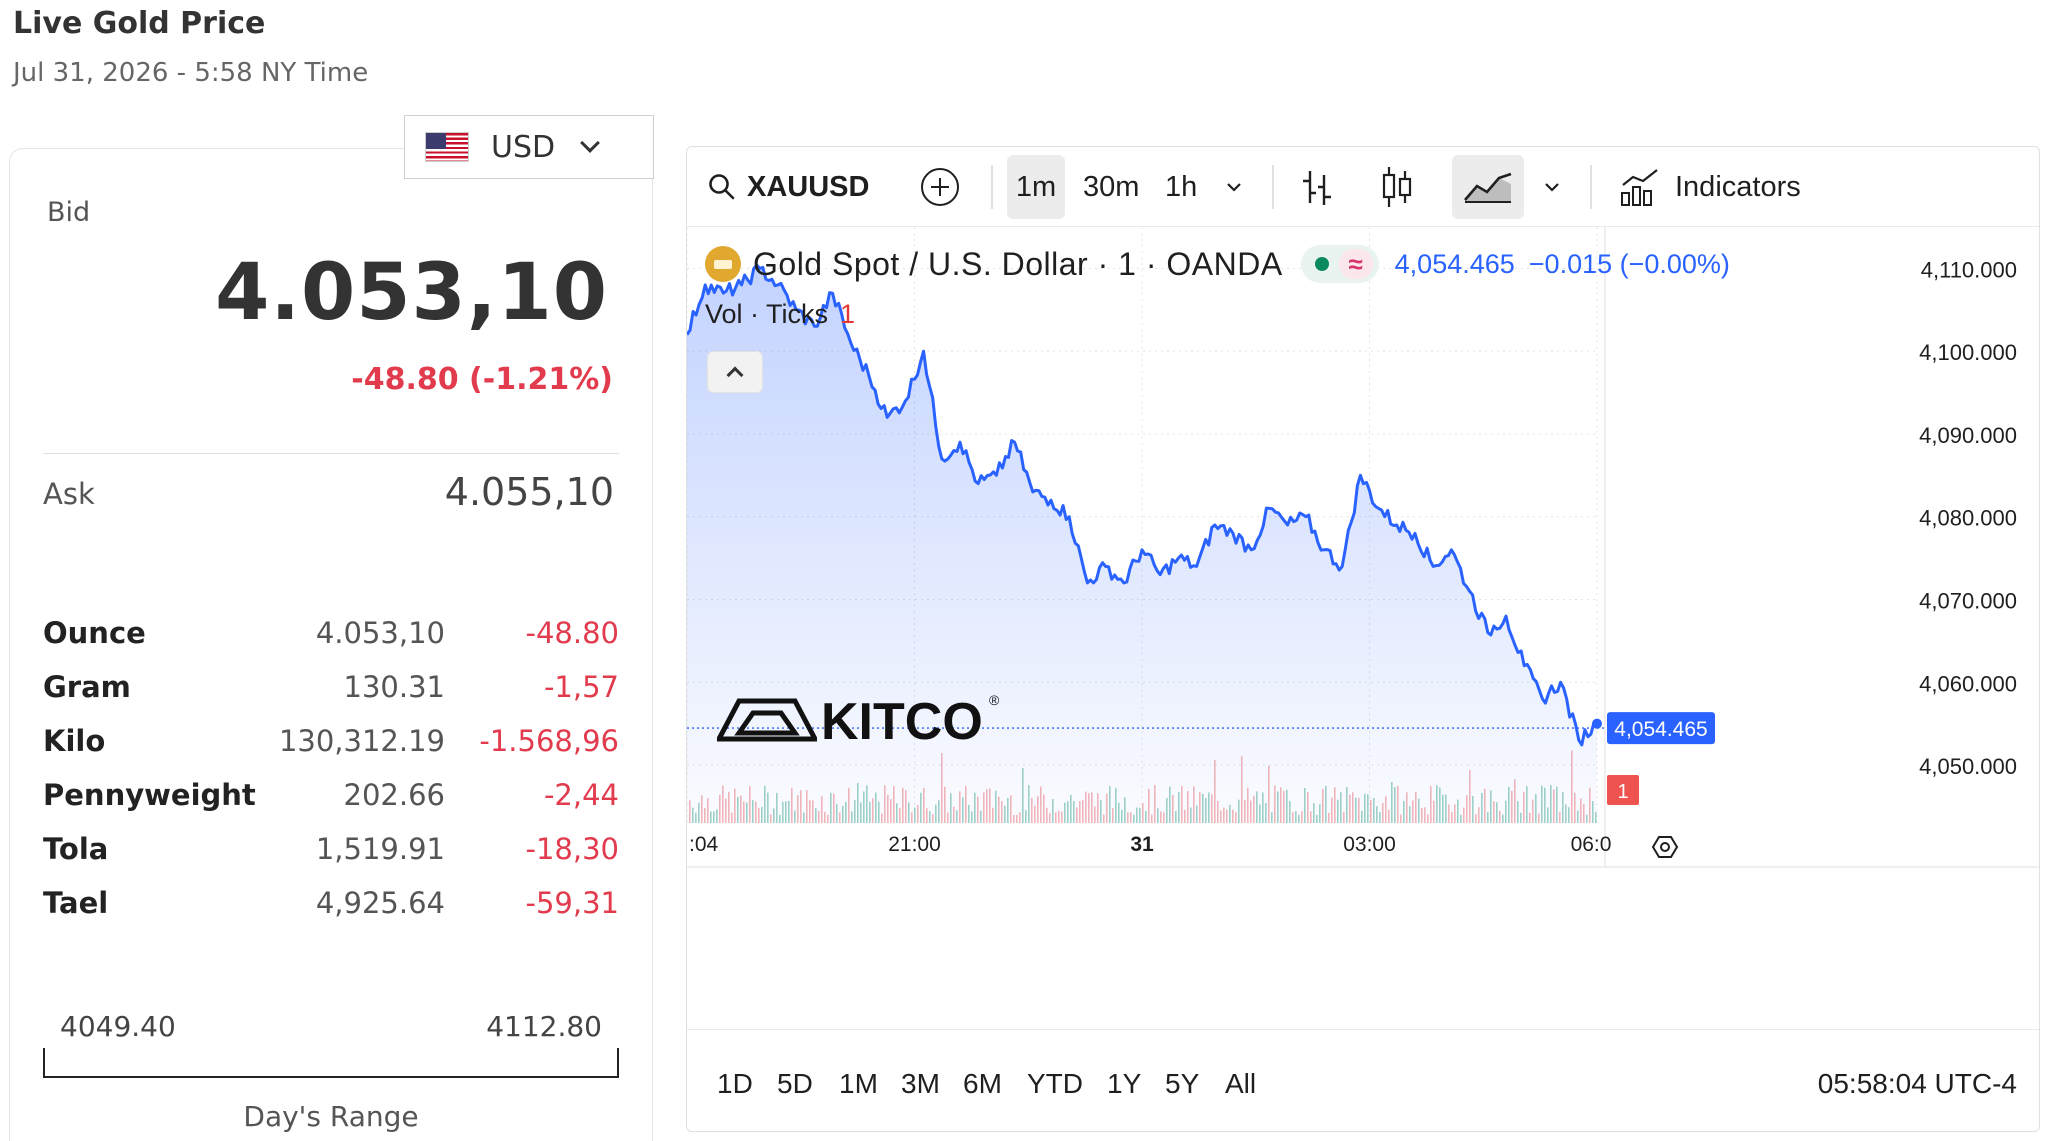 This screenshot has width=2048, height=1141. Describe the element at coordinates (69, 494) in the screenshot. I see `ask-label: Ask` at that location.